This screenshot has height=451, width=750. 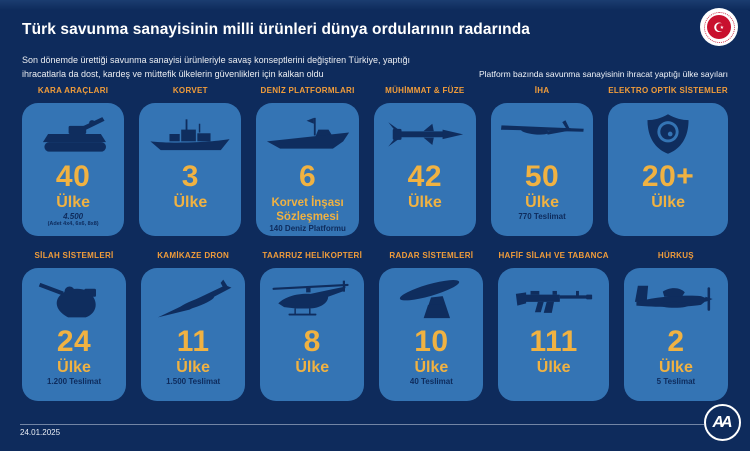 What do you see at coordinates (40, 432) in the screenshot?
I see `publication-date: 24.01.2025` at bounding box center [40, 432].